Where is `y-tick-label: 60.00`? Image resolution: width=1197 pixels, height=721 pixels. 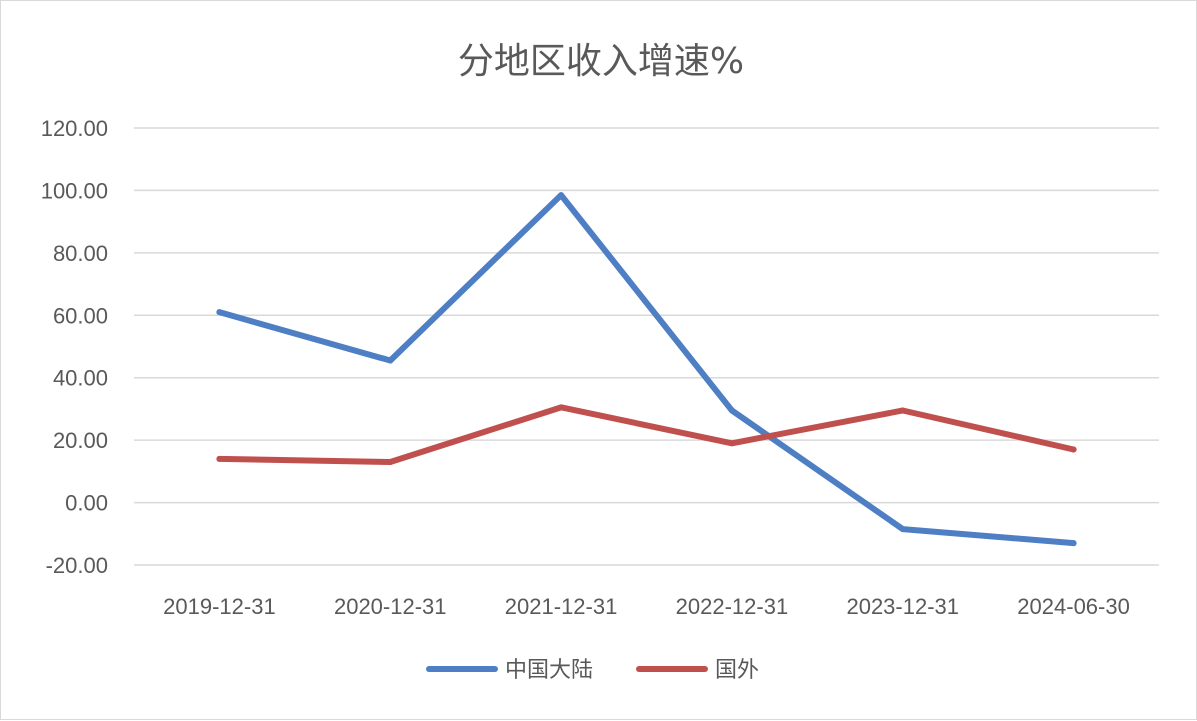 y-tick-label: 60.00 is located at coordinates (80, 315).